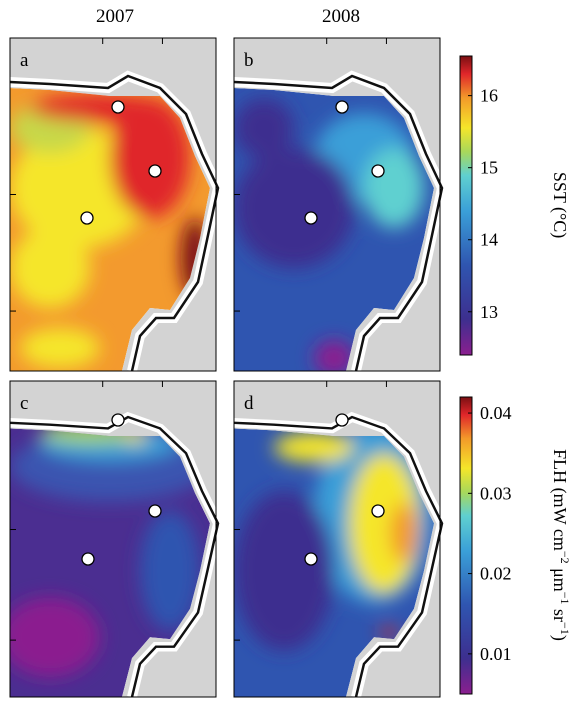 The image size is (579, 714). What do you see at coordinates (496, 413) in the screenshot?
I see `colorbar-tick-label: 0.04` at bounding box center [496, 413].